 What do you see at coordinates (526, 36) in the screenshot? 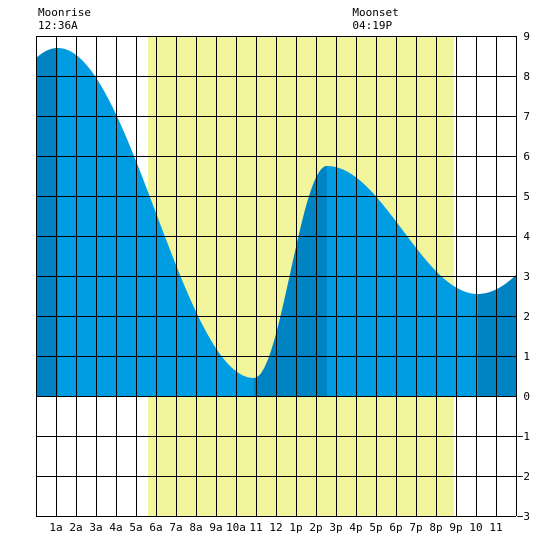
I see `y-tick-label-12: 9` at bounding box center [526, 36].